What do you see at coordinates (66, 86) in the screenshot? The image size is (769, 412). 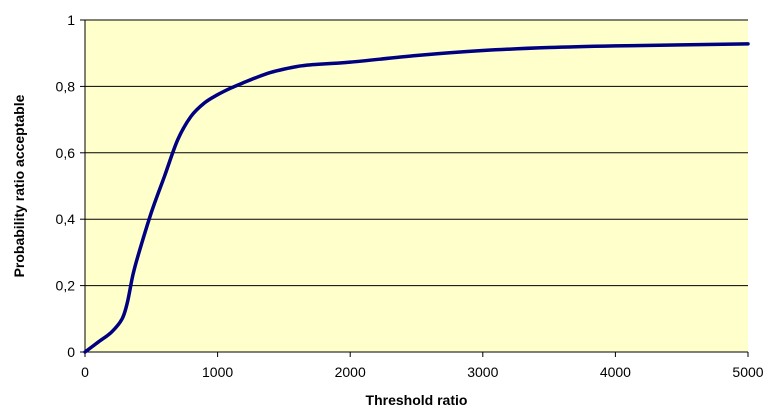 I see `y-tick-label-4: 0,8` at bounding box center [66, 86].